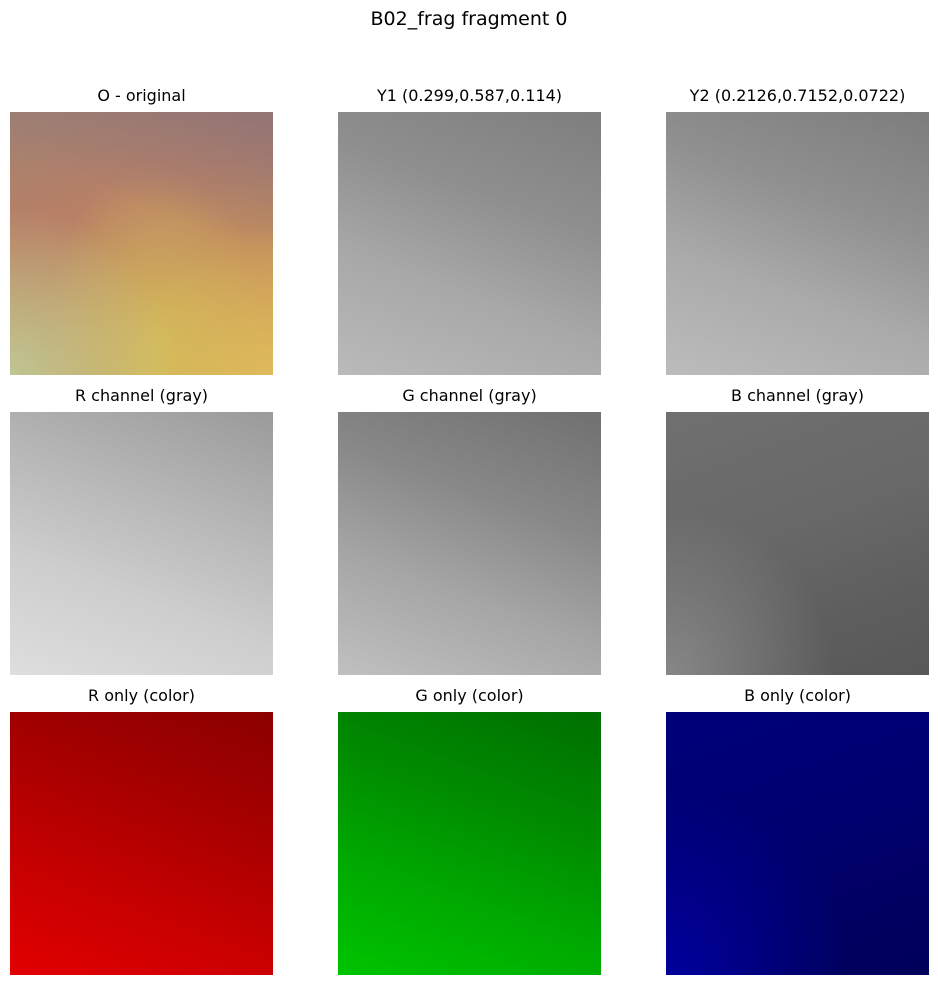 Image resolution: width=938 pixels, height=985 pixels. I want to click on b-channel-gray-image, so click(797, 543).